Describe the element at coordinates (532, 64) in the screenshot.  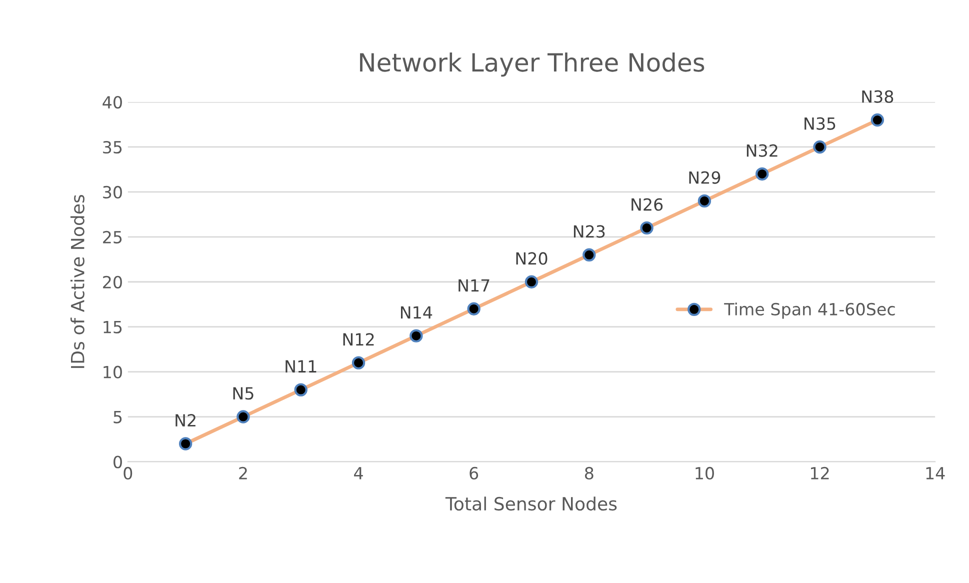
I see `chart-title: Network Layer Three Nodes` at that location.